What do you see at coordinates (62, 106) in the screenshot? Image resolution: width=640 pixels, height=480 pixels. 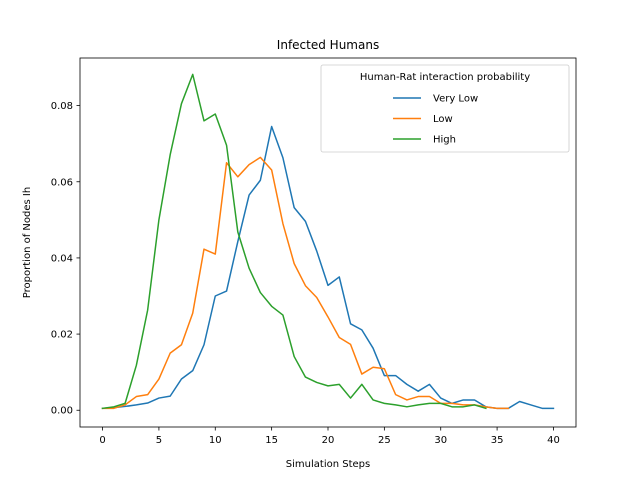 I see `y-tick-label-4: 0.08` at bounding box center [62, 106].